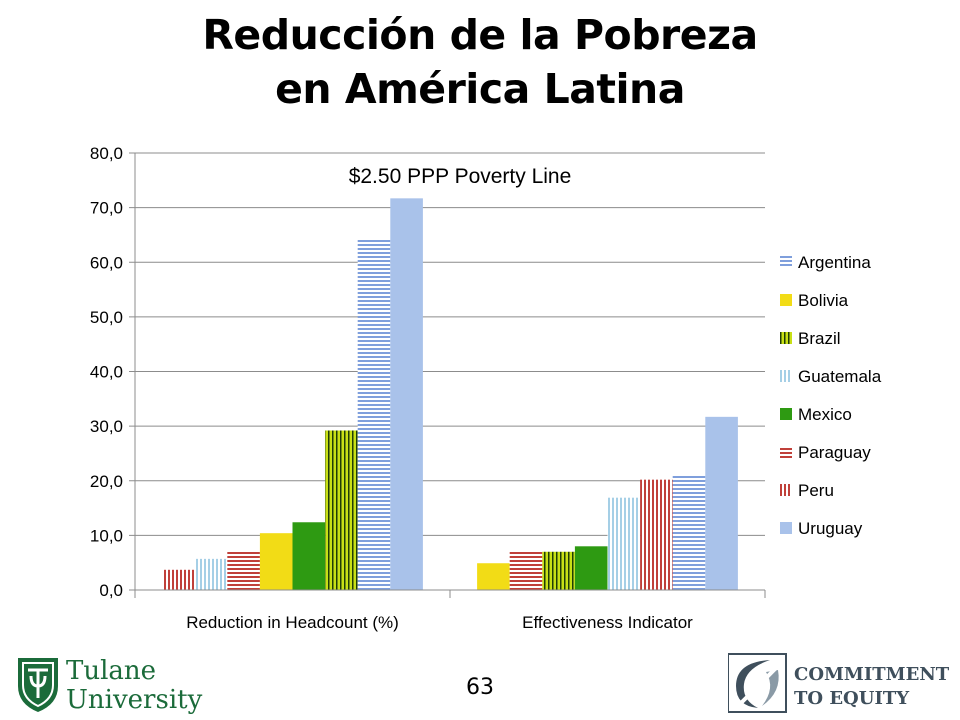 The width and height of the screenshot is (960, 720). I want to click on page-number: 63, so click(480, 687).